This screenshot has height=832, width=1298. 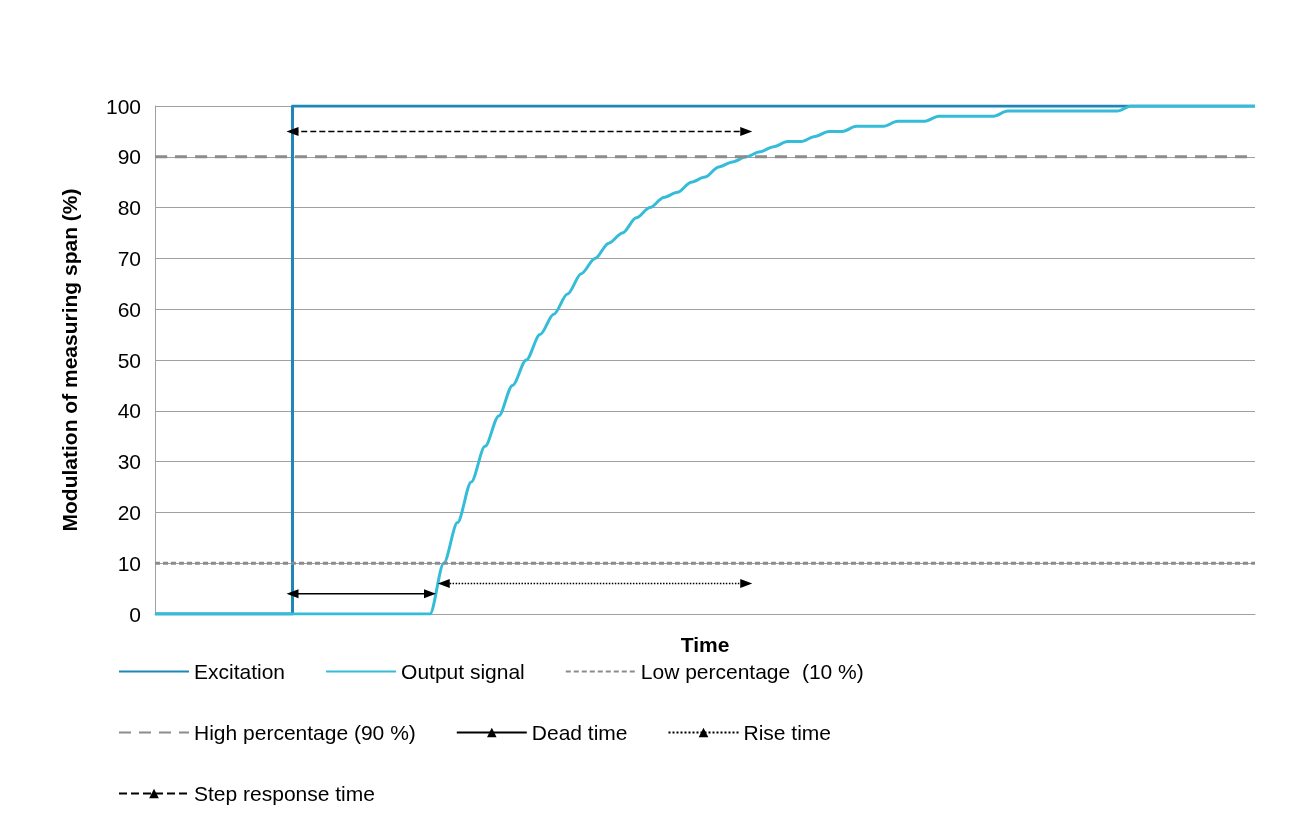 I want to click on legend-label: Low percentage (10 %), so click(x=752, y=671).